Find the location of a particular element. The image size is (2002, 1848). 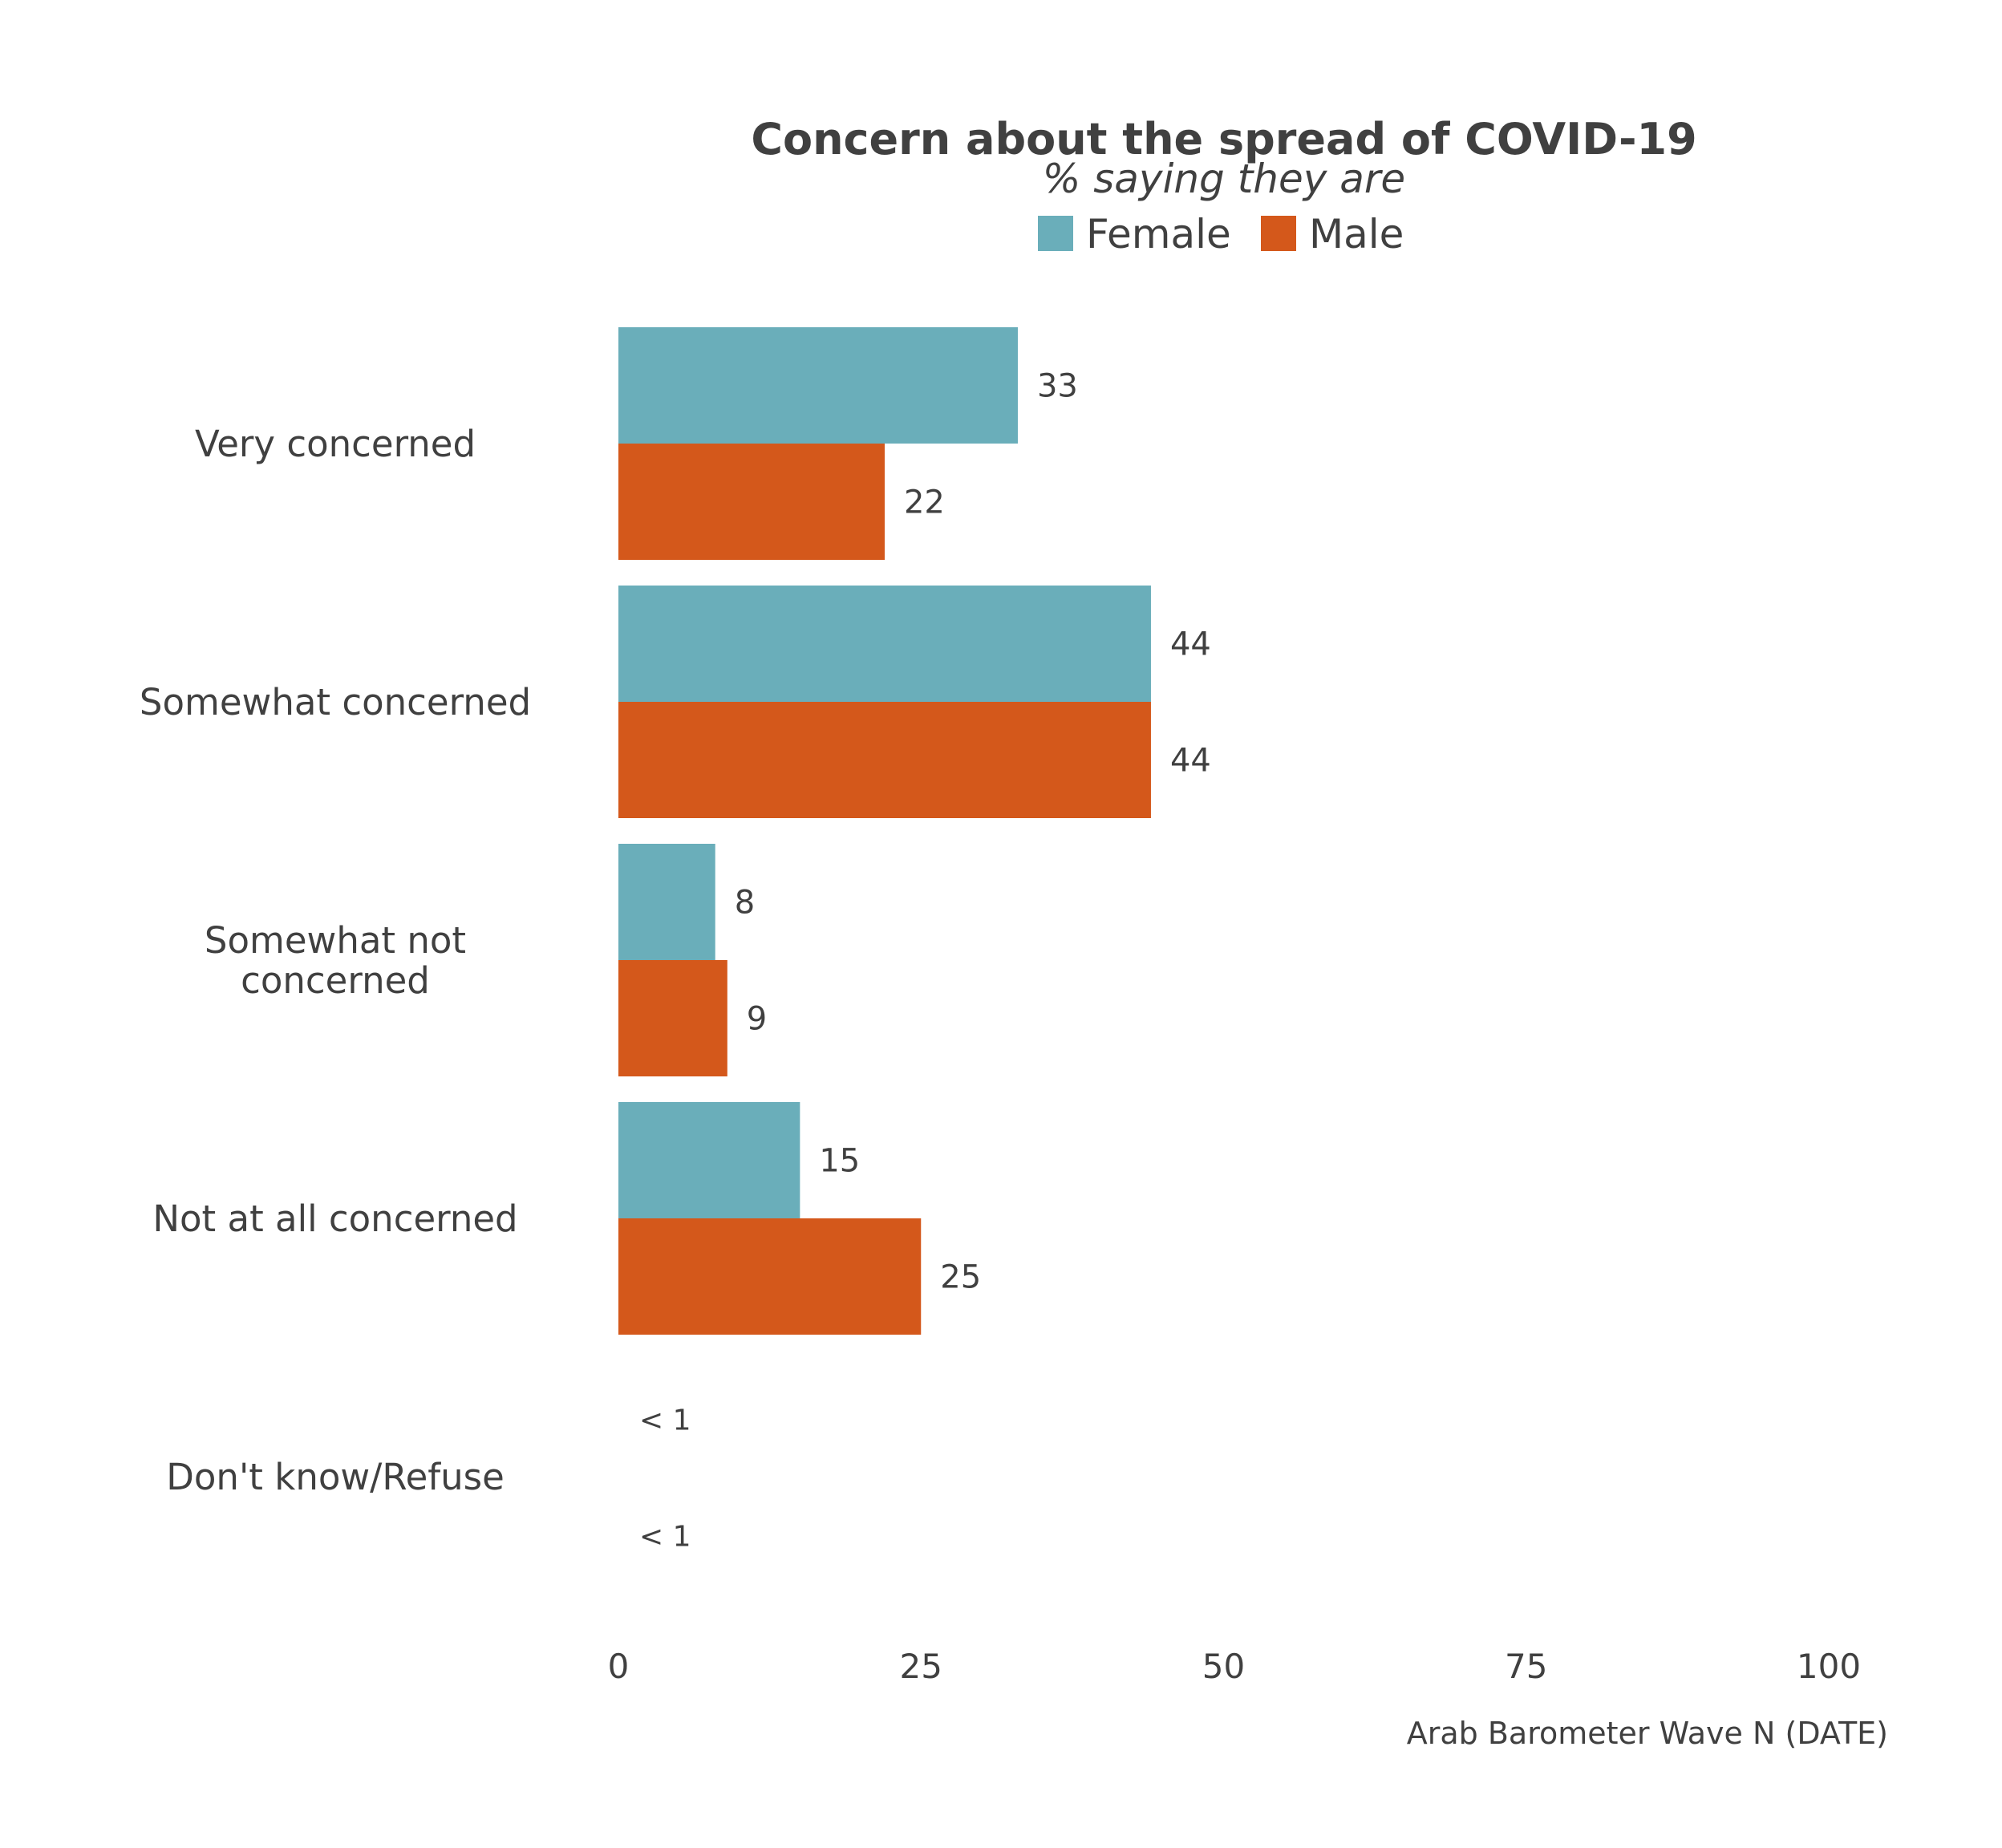

data-label-male-somewhat-not-concerned: 9 is located at coordinates (757, 1019).